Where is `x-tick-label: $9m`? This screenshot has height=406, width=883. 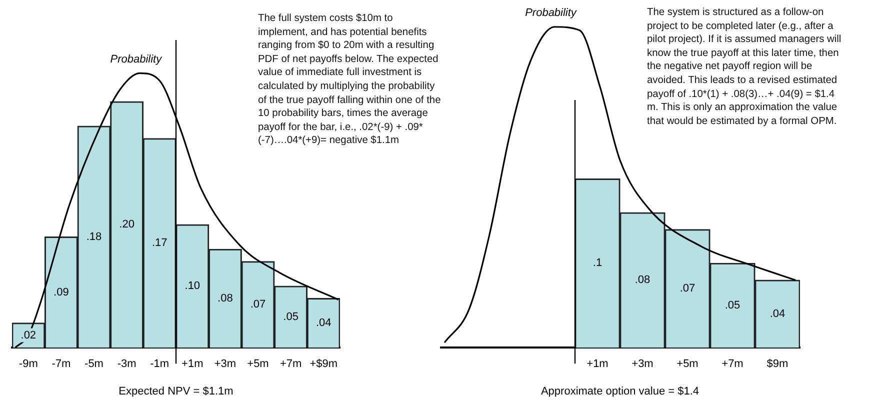
x-tick-label: $9m is located at coordinates (777, 364).